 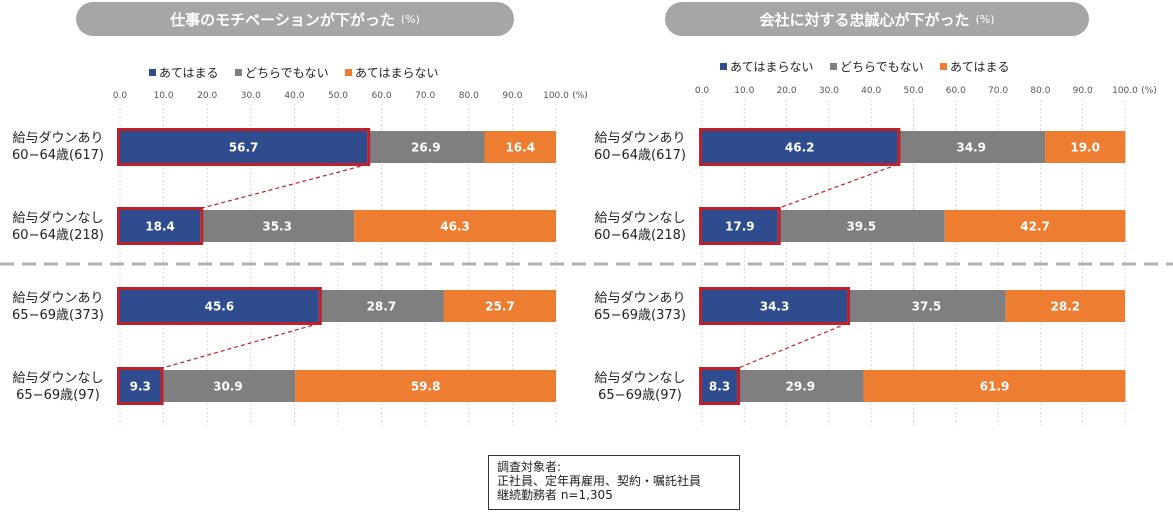 I want to click on row-label: 給与ダウンなし 60−64歳(218), so click(x=640, y=227).